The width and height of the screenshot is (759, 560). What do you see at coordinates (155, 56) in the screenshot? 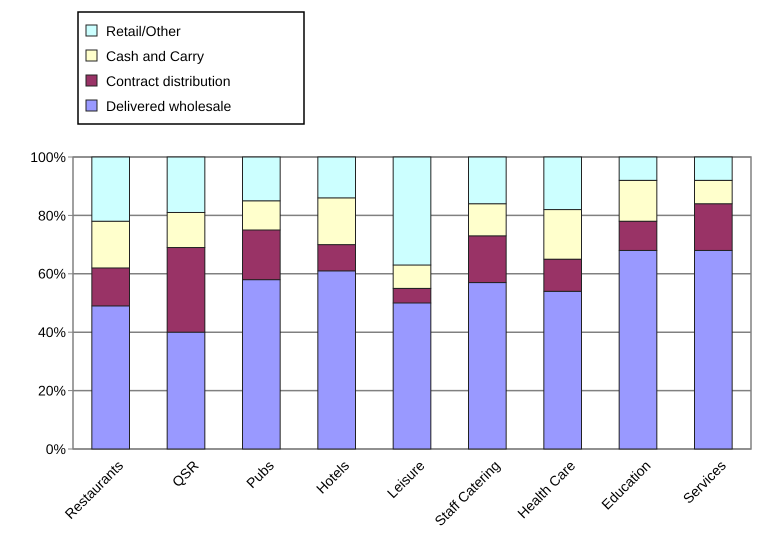
I see `legend-label: Cash and Carry` at bounding box center [155, 56].